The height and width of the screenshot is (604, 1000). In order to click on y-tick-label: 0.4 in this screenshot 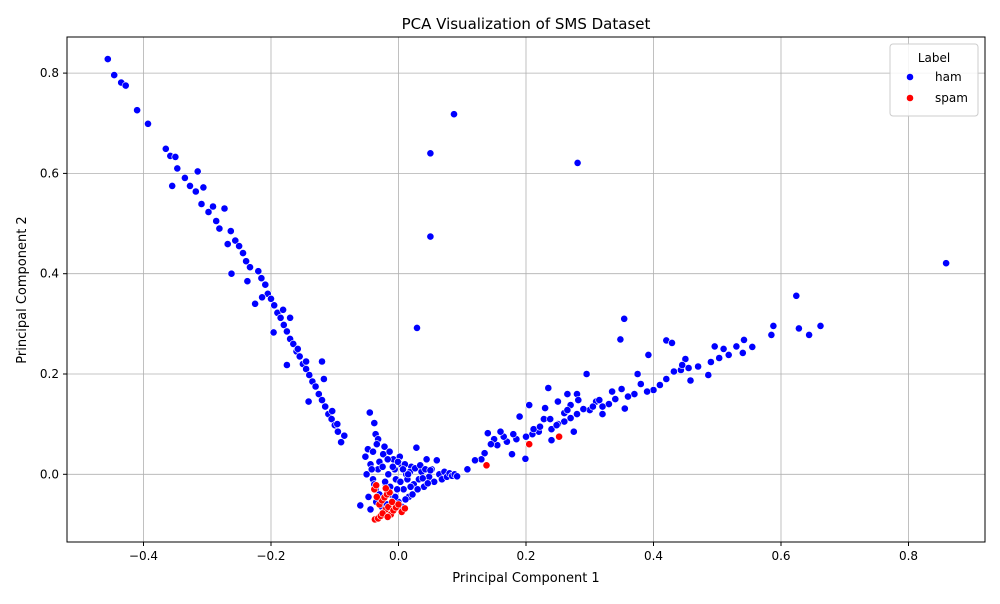, I will do `click(49, 274)`.